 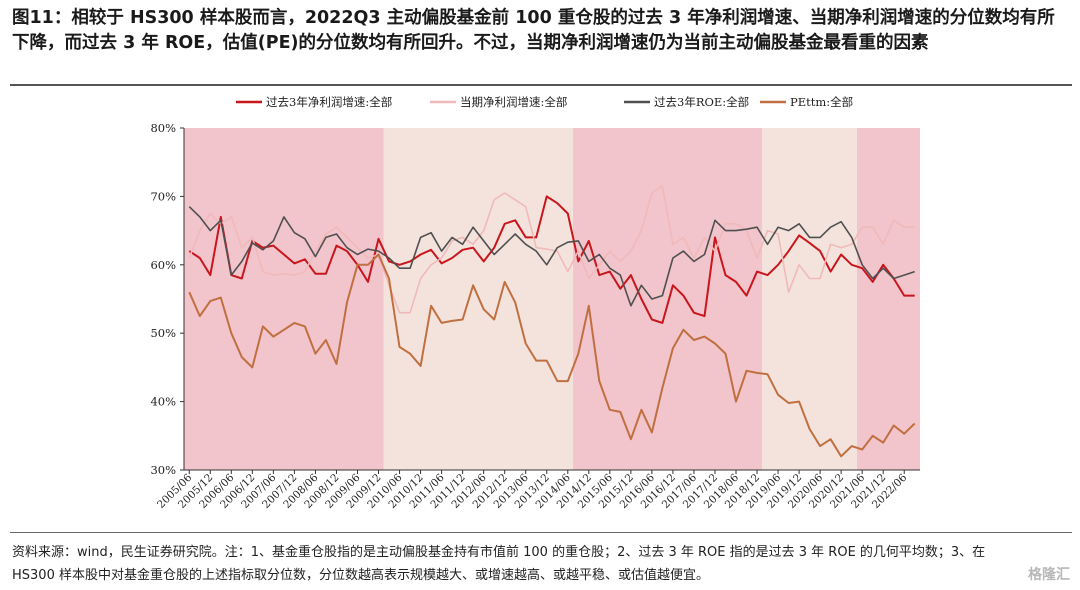 What do you see at coordinates (163, 196) in the screenshot?
I see `y-tick-label: 70%` at bounding box center [163, 196].